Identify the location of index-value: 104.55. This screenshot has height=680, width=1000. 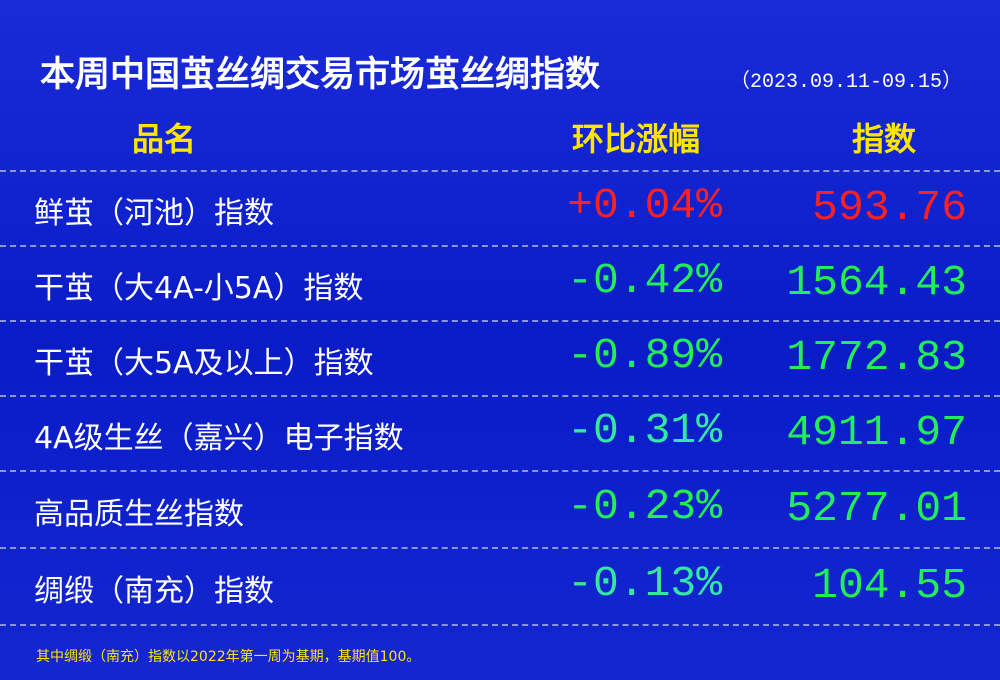
(889, 585).